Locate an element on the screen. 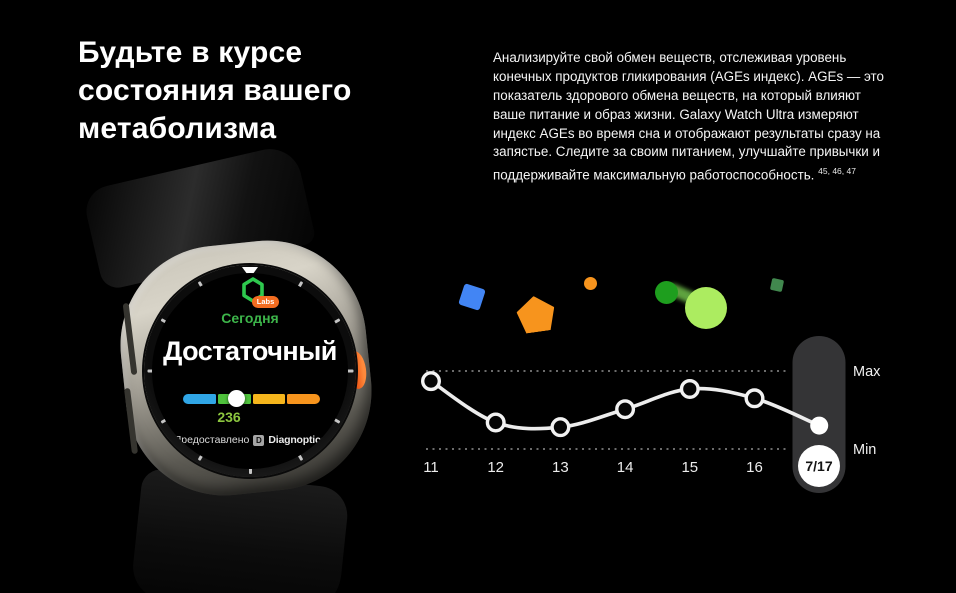  today-label: Сегодня is located at coordinates (250, 318).